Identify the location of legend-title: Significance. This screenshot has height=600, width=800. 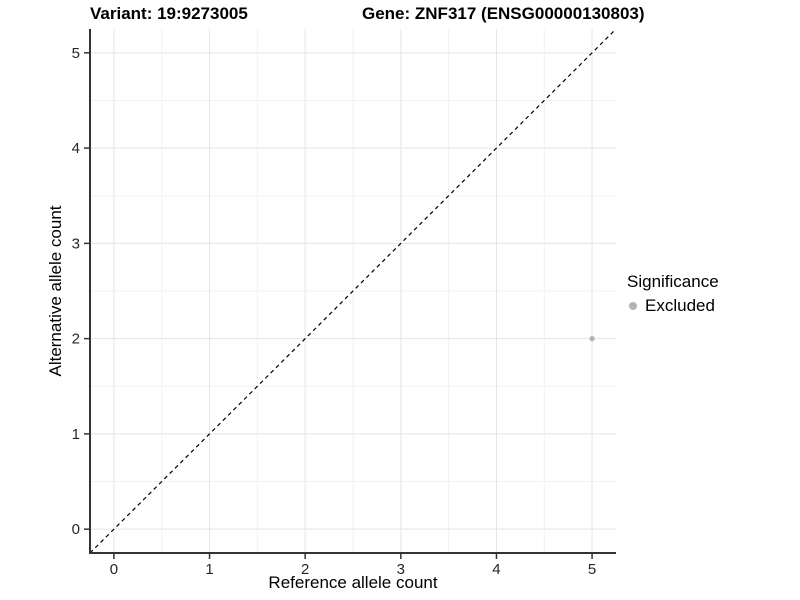
(673, 281).